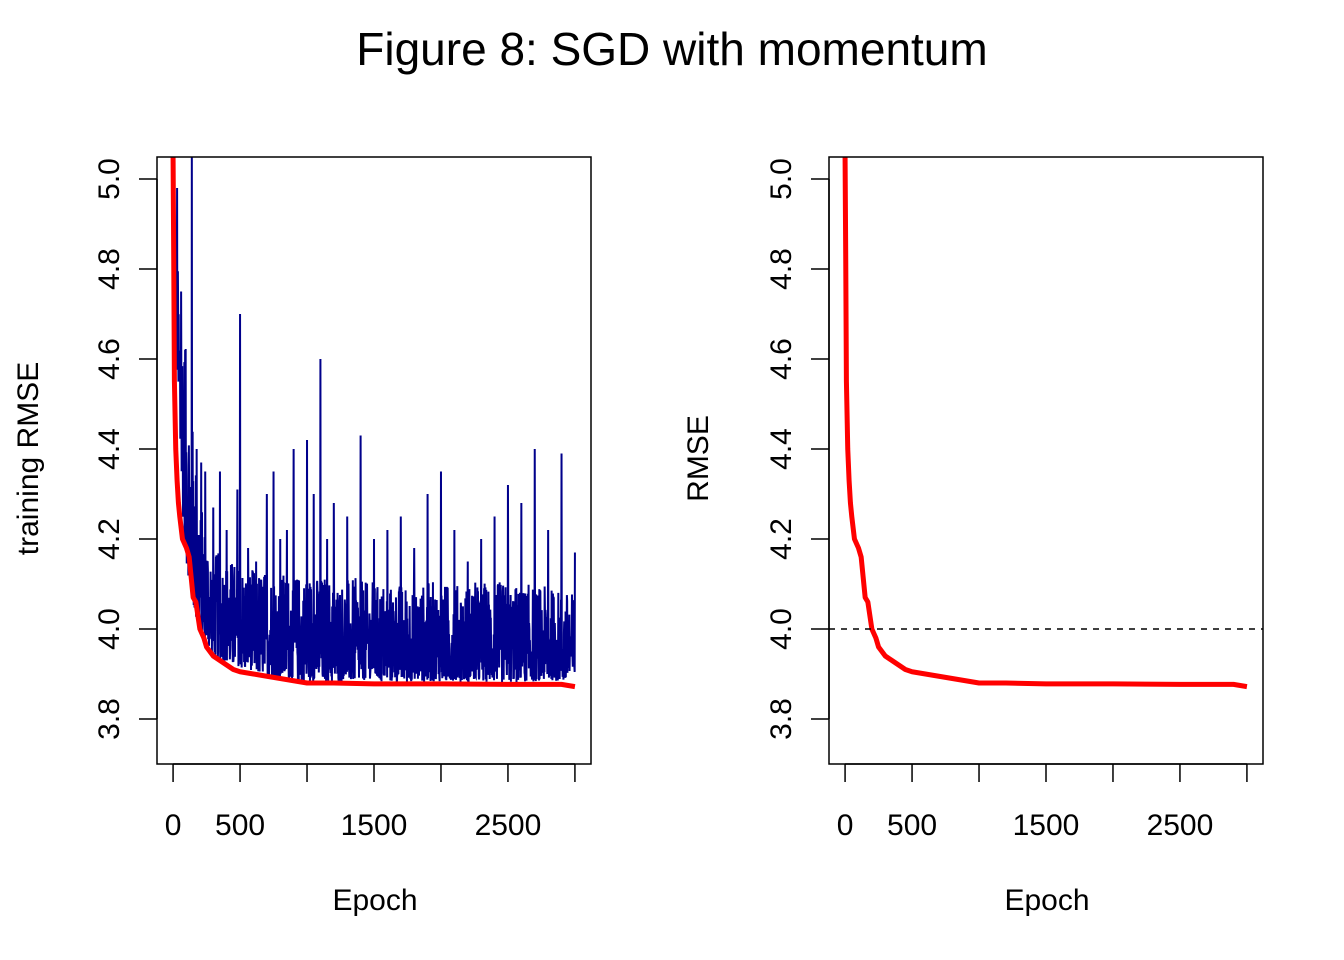  What do you see at coordinates (672, 49) in the screenshot?
I see `figure-title: Figure 8: SGD with momentum` at bounding box center [672, 49].